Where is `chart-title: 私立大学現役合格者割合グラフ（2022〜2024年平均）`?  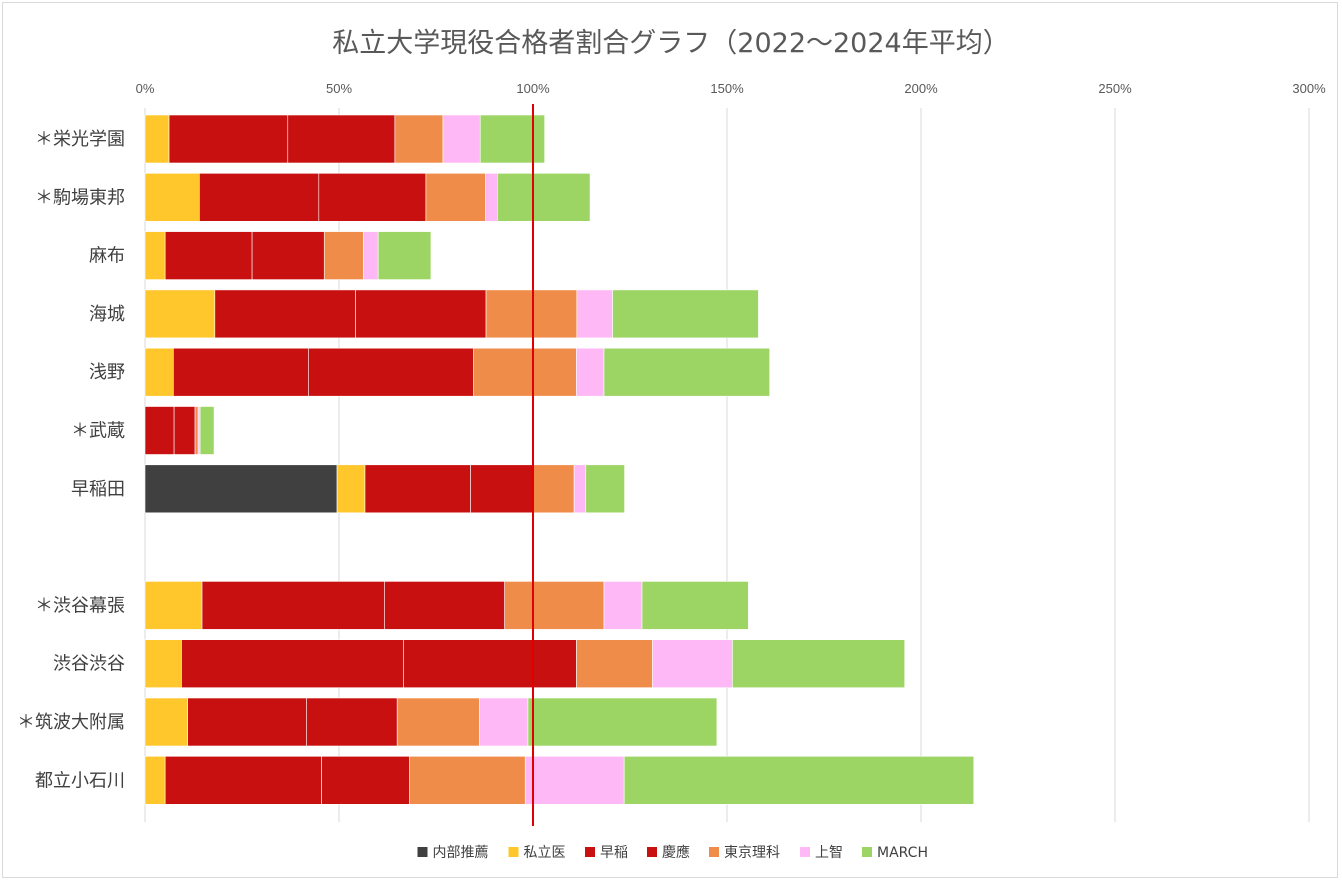
chart-title: 私立大学現役合格者割合グラフ（2022〜2024年平均） is located at coordinates (670, 43).